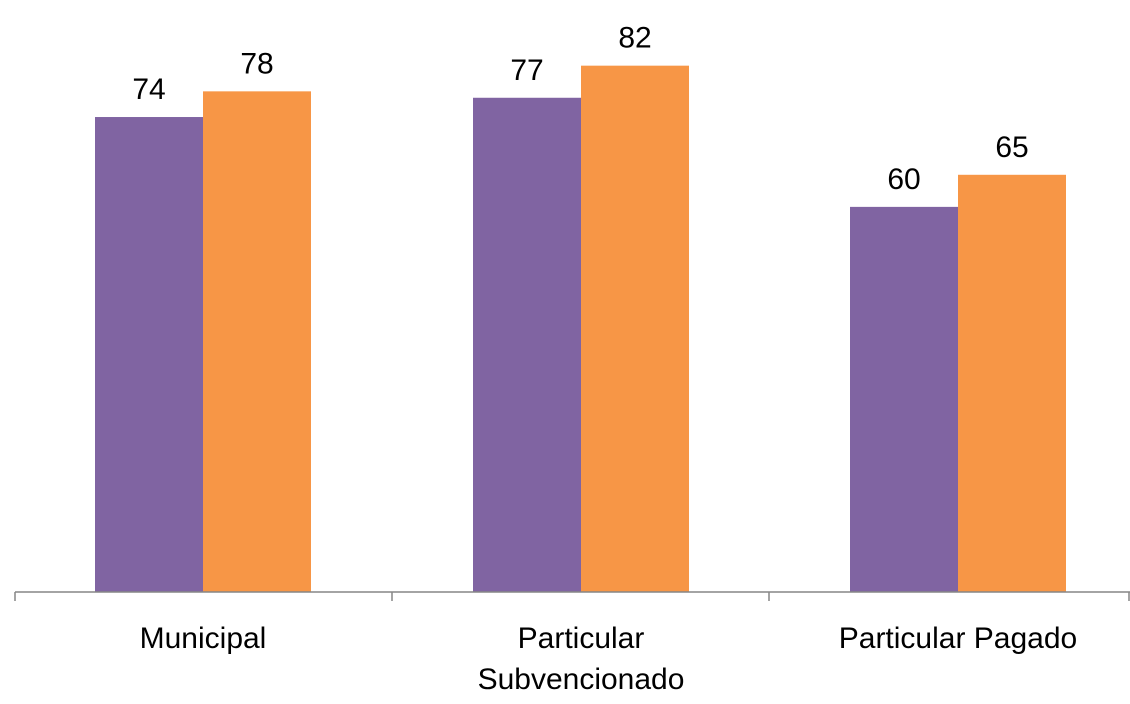 The height and width of the screenshot is (704, 1130). Describe the element at coordinates (634, 38) in the screenshot. I see `data-label-series2-cat2: 82` at that location.